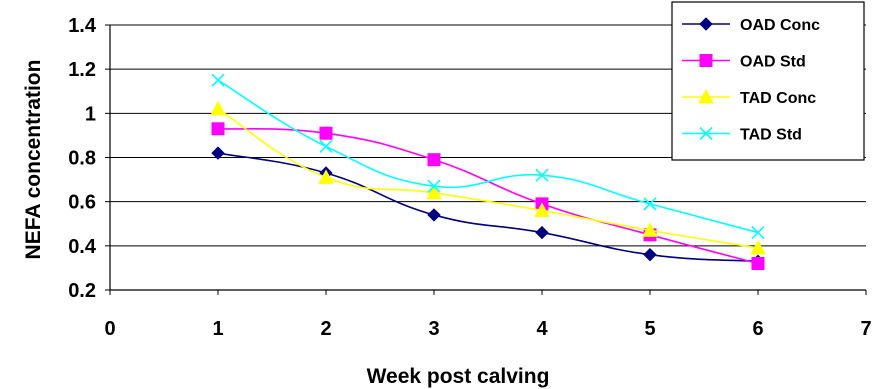 The width and height of the screenshot is (877, 389). What do you see at coordinates (217, 329) in the screenshot?
I see `x-tick-label: 1` at bounding box center [217, 329].